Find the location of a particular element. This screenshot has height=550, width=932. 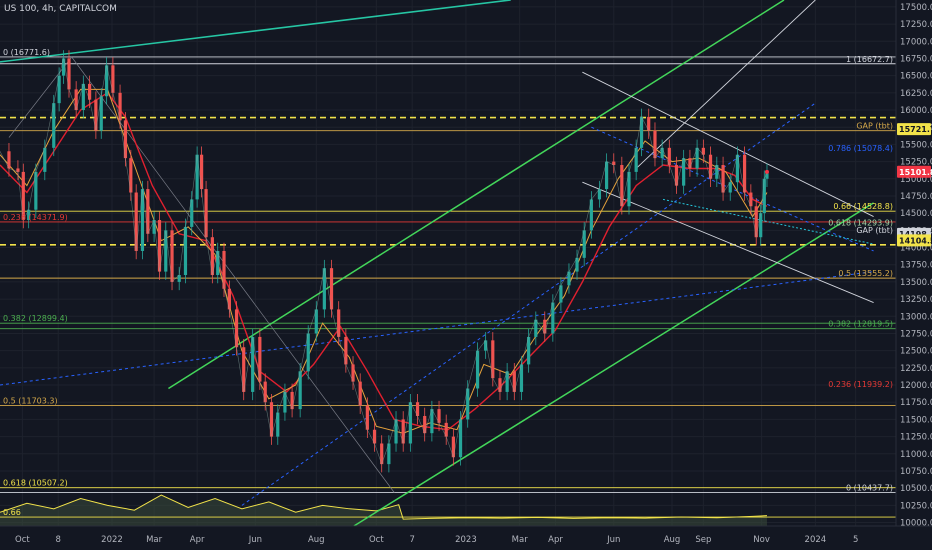

x-tick-label: Mar is located at coordinates (520, 540).